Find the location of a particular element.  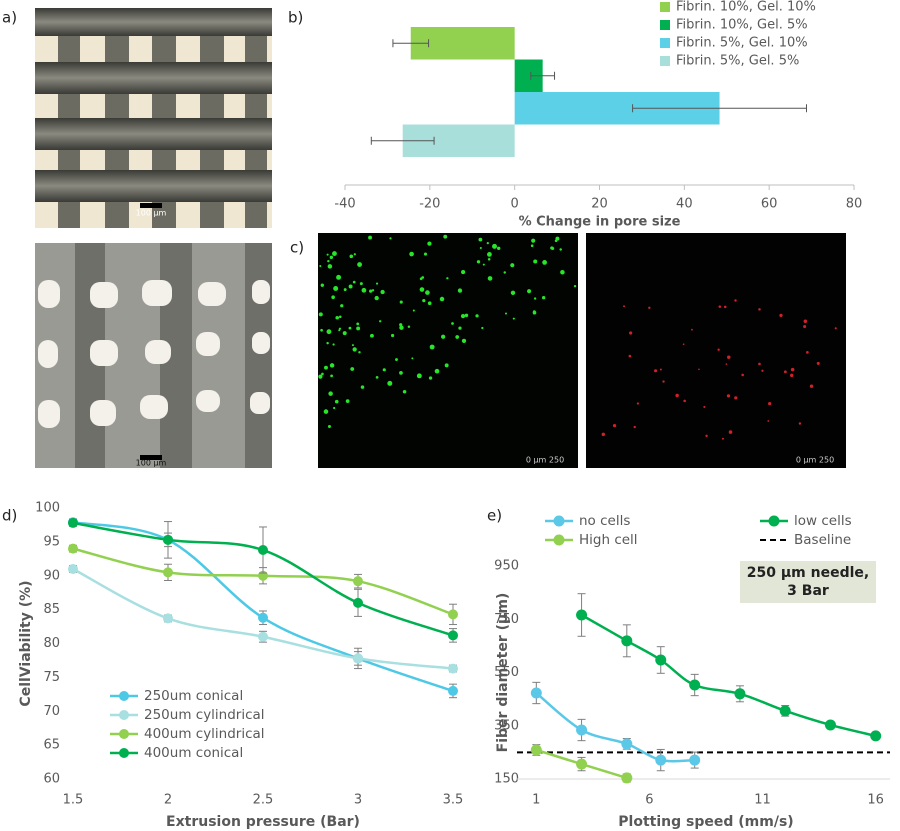

x-tick-label: 16 is located at coordinates (875, 800).